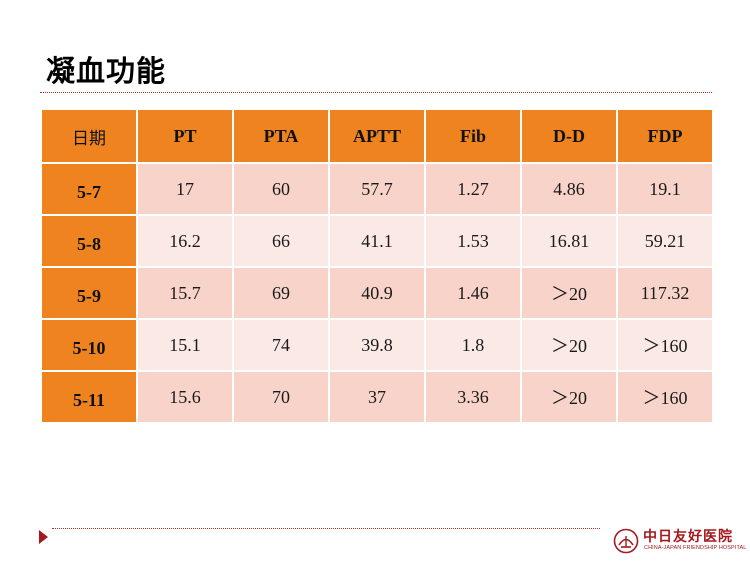 The height and width of the screenshot is (563, 750). Describe the element at coordinates (626, 541) in the screenshot. I see `hospital-emblem-icon` at that location.